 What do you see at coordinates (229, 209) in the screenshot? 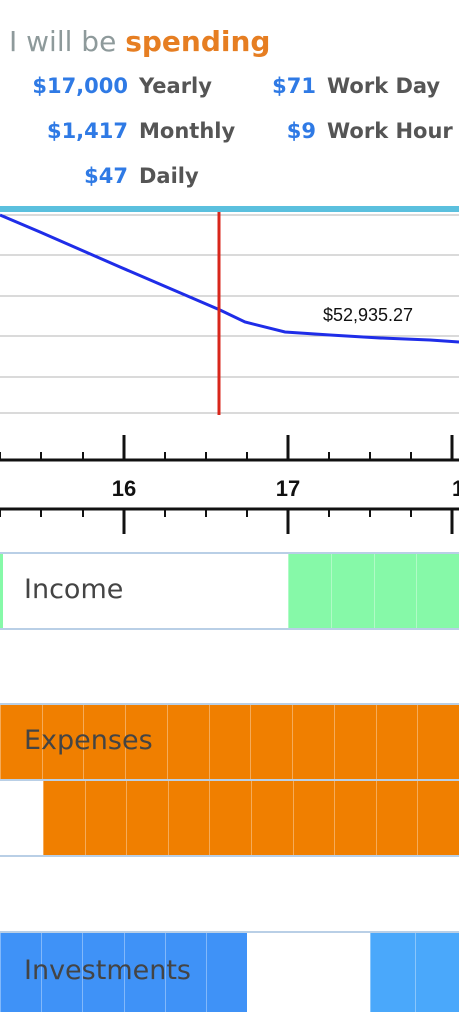
I see `header-divider` at bounding box center [229, 209].